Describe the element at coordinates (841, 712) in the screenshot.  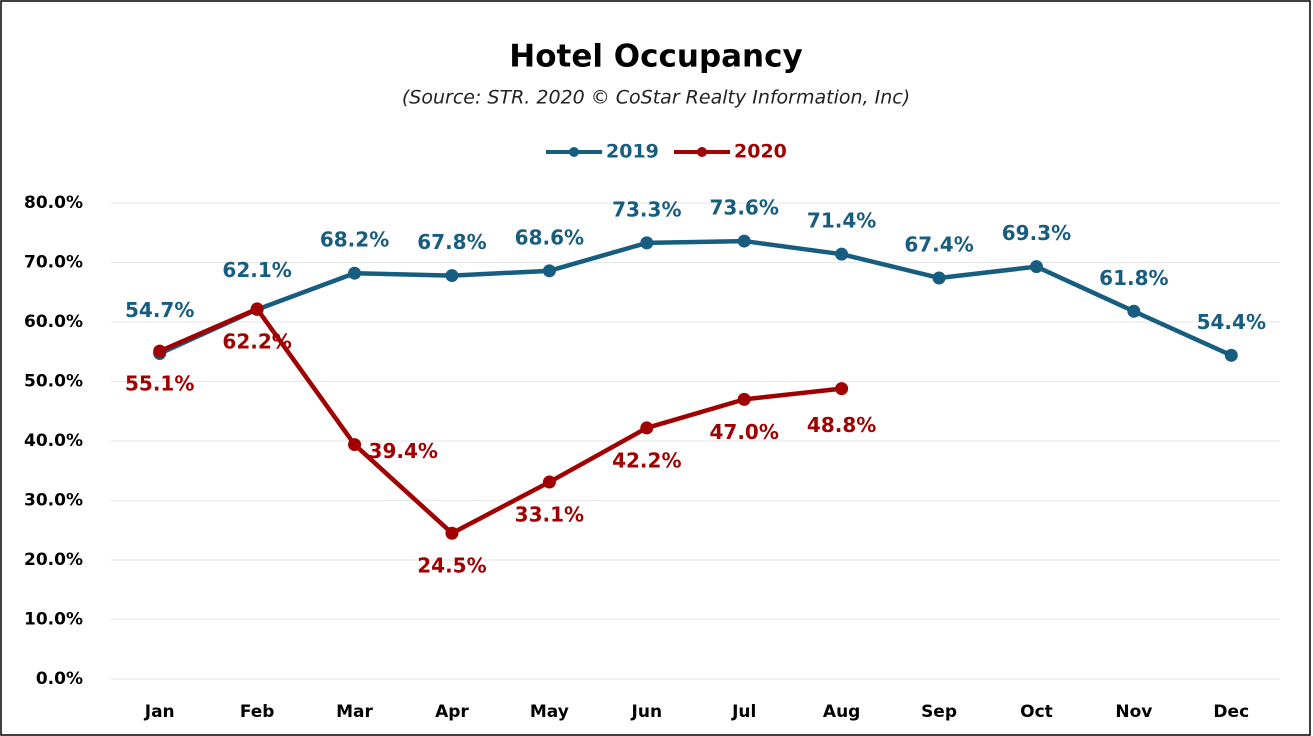
I see `x-tick-label: Aug` at that location.